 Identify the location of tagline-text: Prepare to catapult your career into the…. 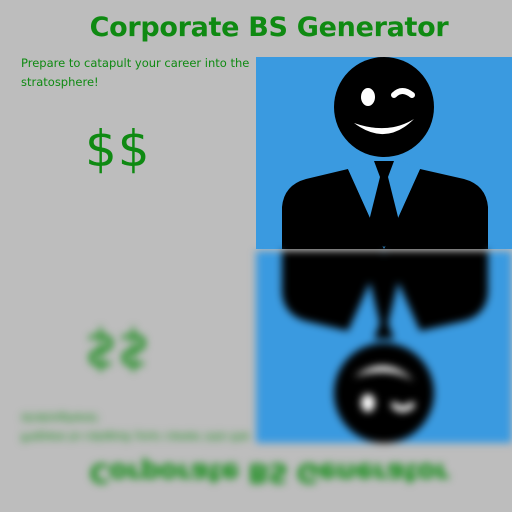
(135, 72).